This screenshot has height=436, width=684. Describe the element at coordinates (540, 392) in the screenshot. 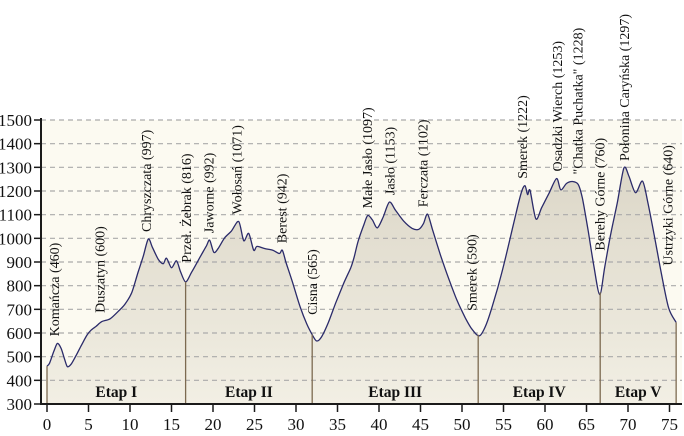

I see `stage-label: Etap IV` at that location.